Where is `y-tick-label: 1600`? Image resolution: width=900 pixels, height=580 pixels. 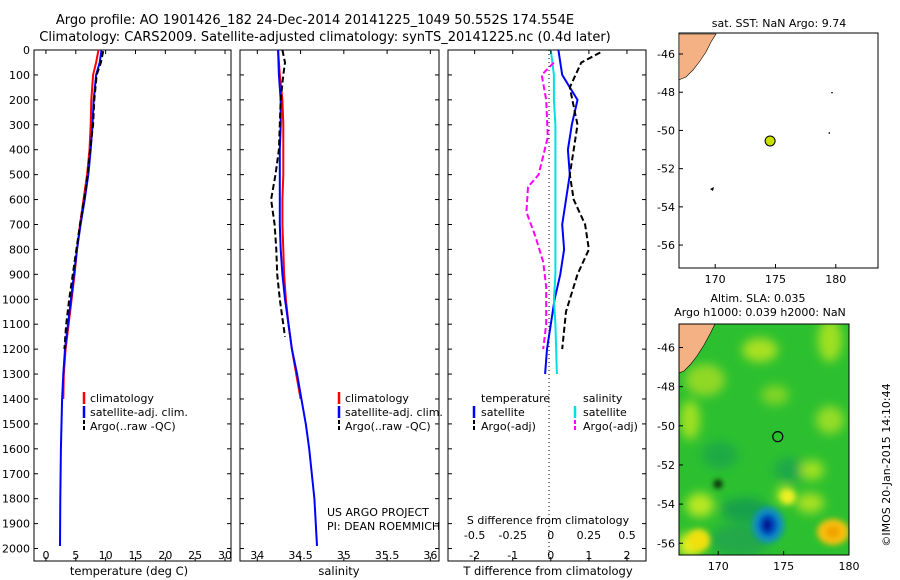 y-tick-label: 1600 is located at coordinates (16, 449).